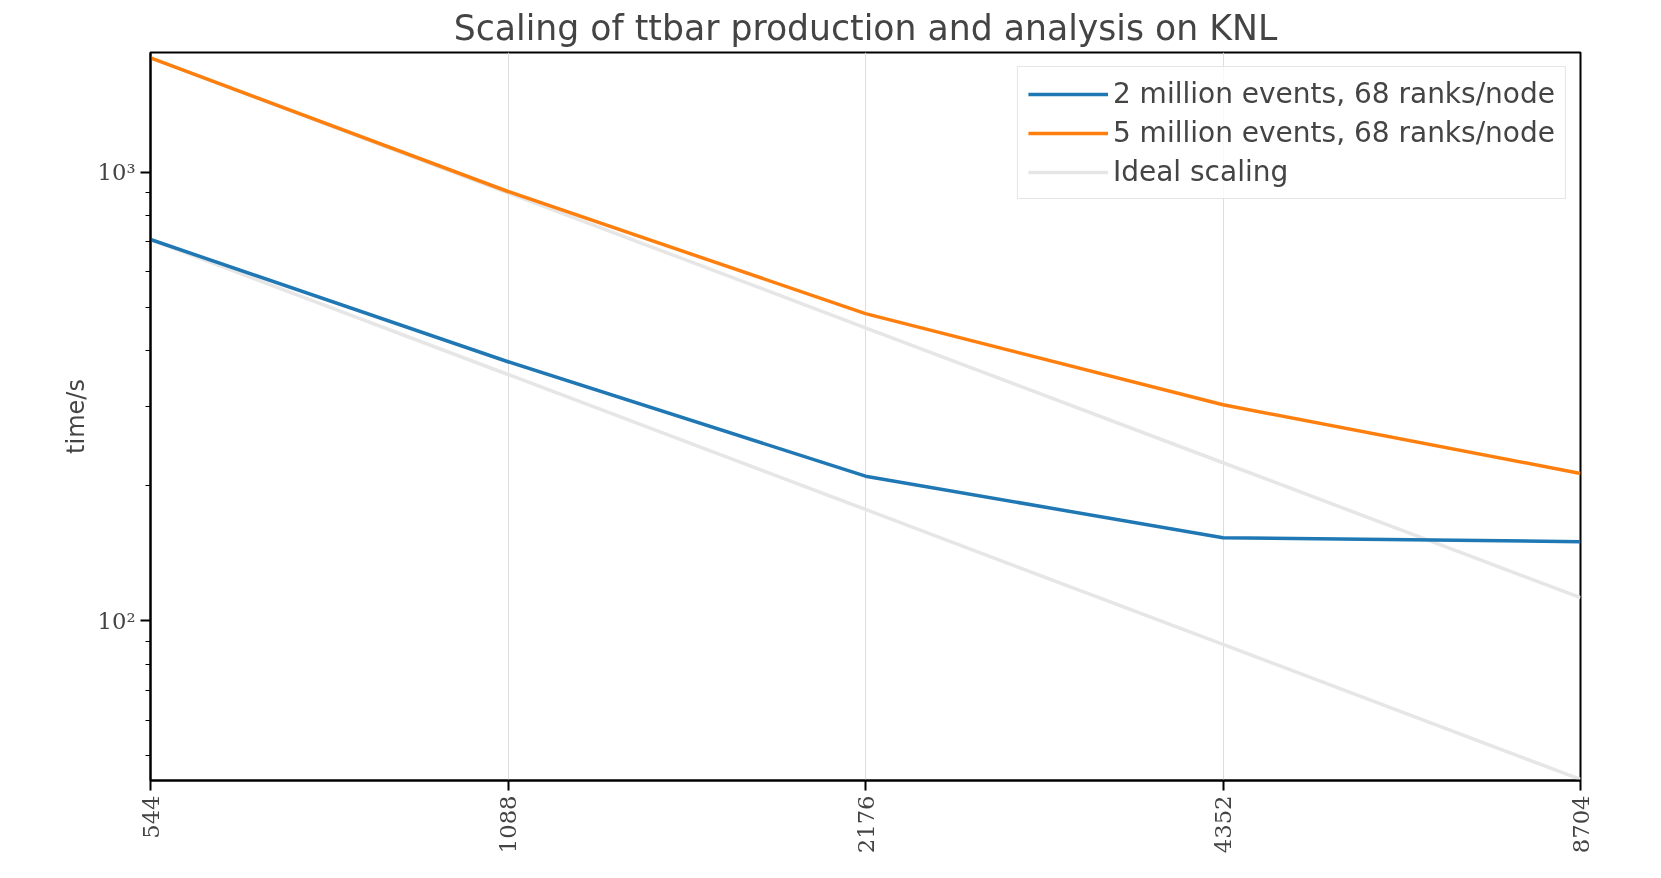 This screenshot has width=1661, height=878. I want to click on x-tick-label: 544, so click(150, 817).